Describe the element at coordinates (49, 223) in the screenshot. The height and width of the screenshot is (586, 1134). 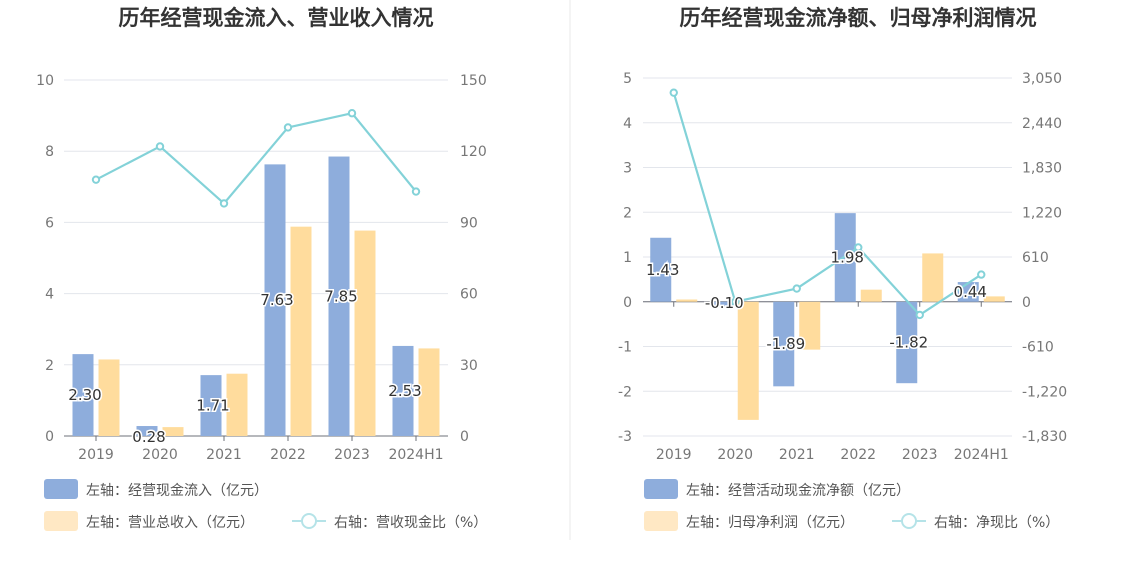
I see `left-axis-tick: 6` at that location.